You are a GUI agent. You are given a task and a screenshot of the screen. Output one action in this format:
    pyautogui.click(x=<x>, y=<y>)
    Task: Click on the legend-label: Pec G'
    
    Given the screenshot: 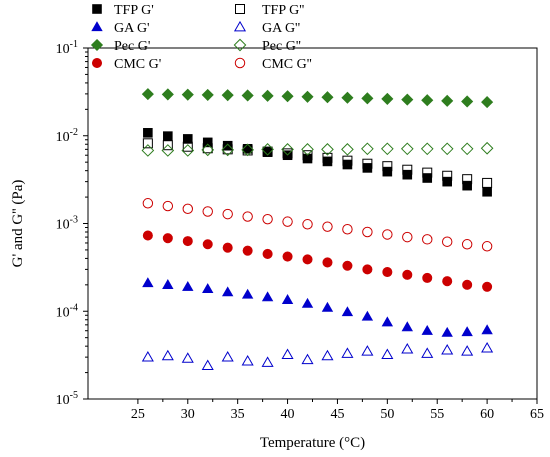 What is the action you would take?
    pyautogui.click(x=132, y=46)
    